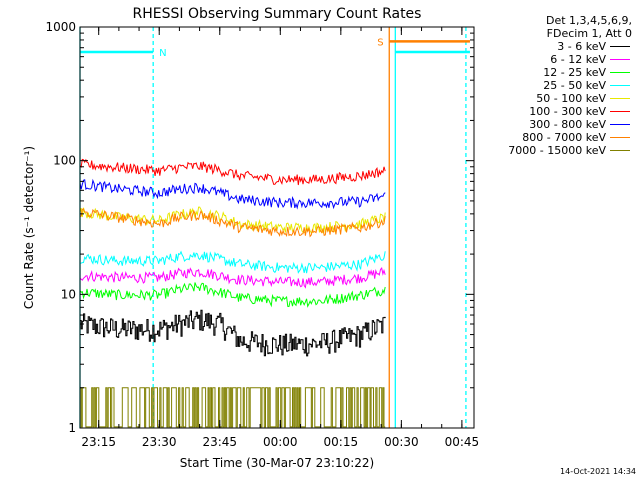  What do you see at coordinates (233, 407) in the screenshot?
I see `series-line-7000-15000-kev` at bounding box center [233, 407].